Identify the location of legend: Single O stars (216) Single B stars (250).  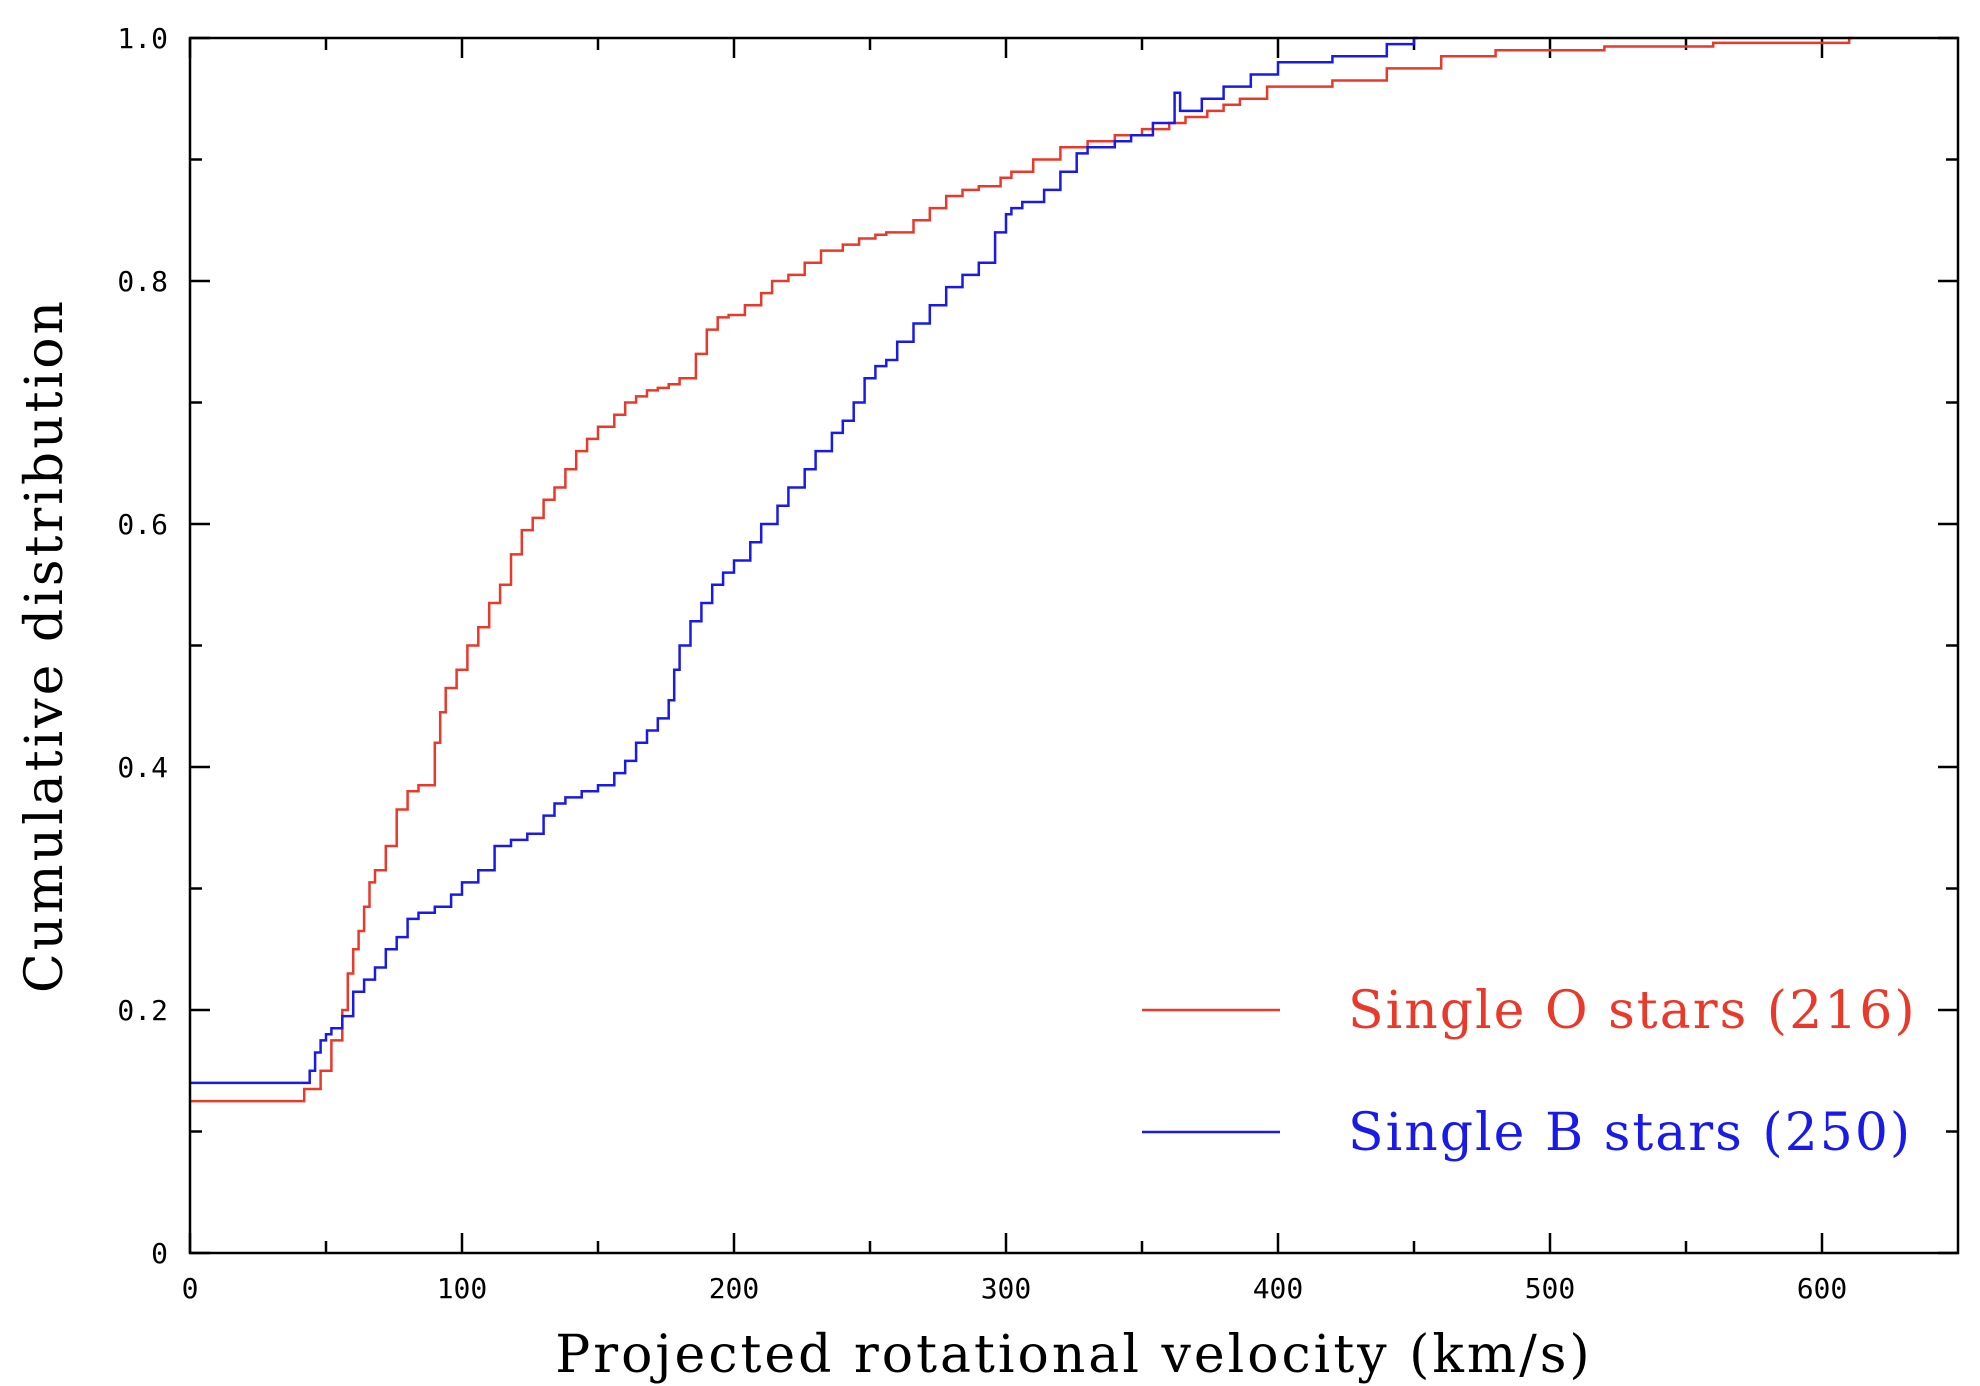
(1529, 1072).